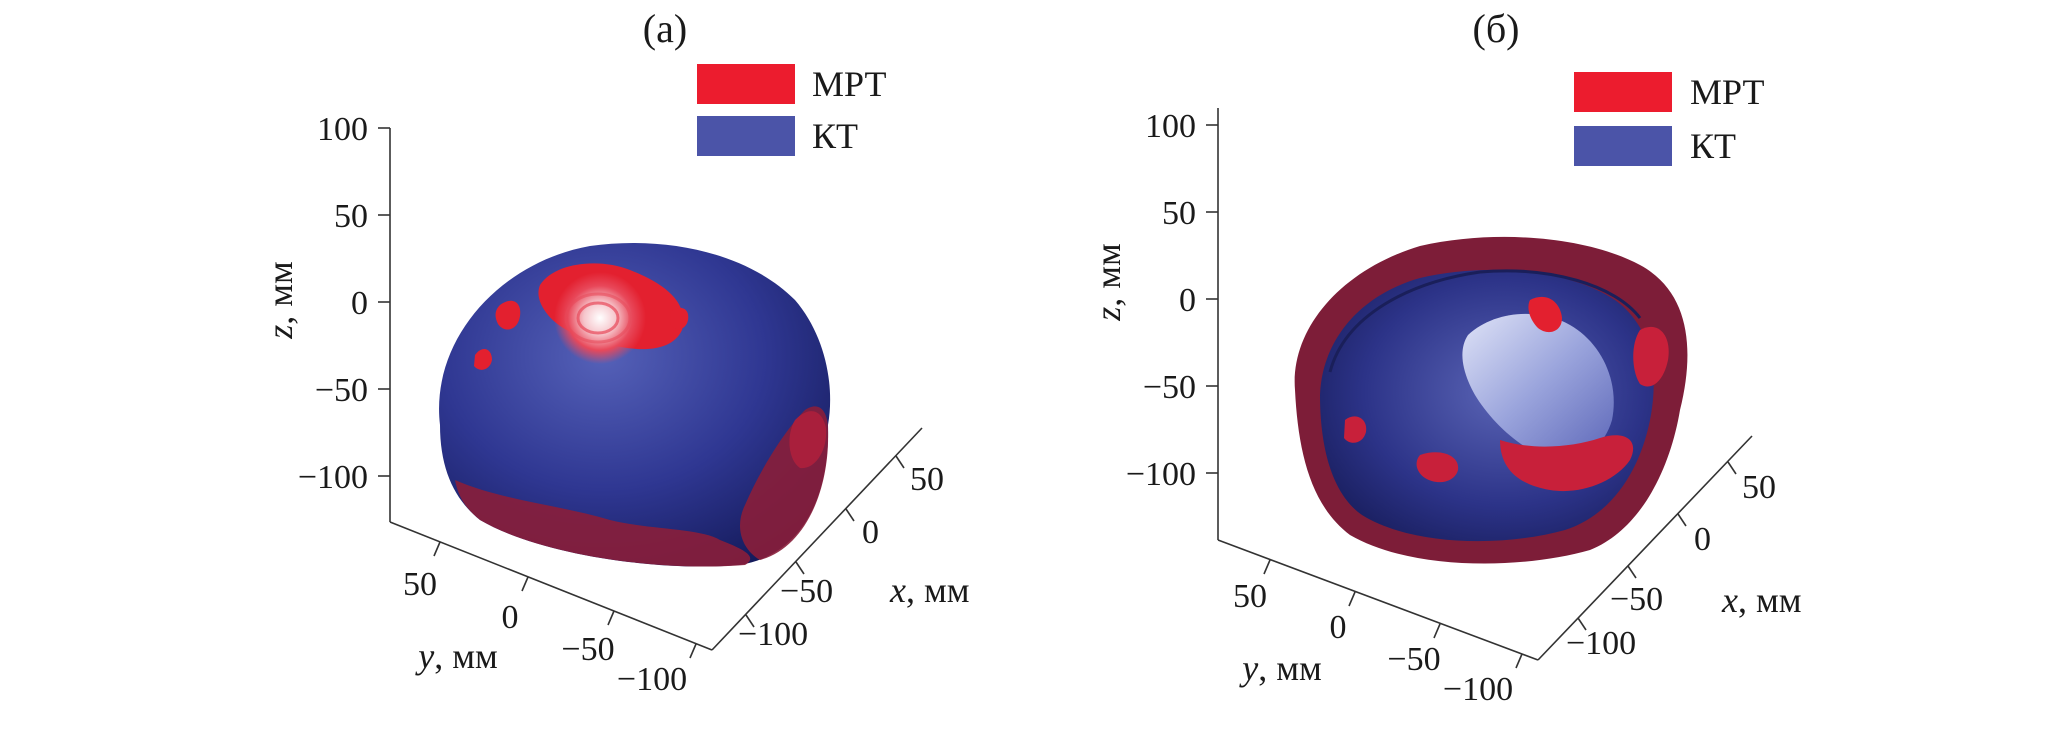 The image size is (2067, 739). What do you see at coordinates (870, 532) in the screenshot?
I see `panel-a-x-tick-label: 0` at bounding box center [870, 532].